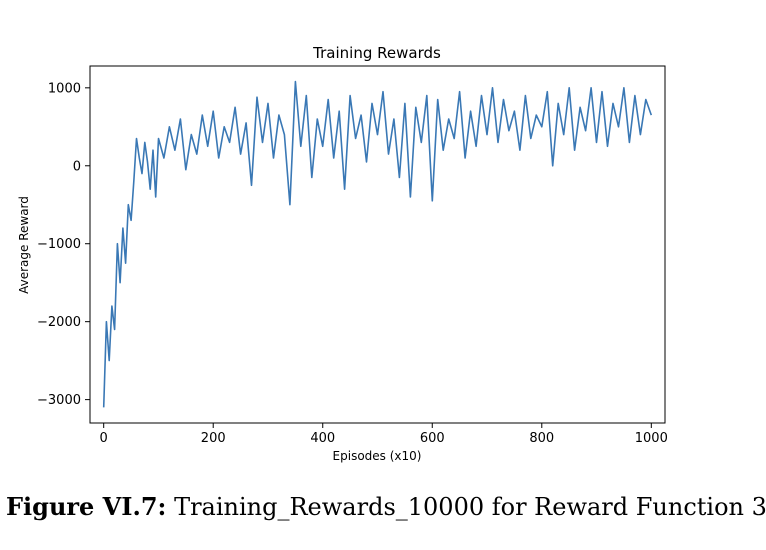 This screenshot has height=550, width=766. Describe the element at coordinates (541, 438) in the screenshot. I see `x-tick-label: 800` at that location.